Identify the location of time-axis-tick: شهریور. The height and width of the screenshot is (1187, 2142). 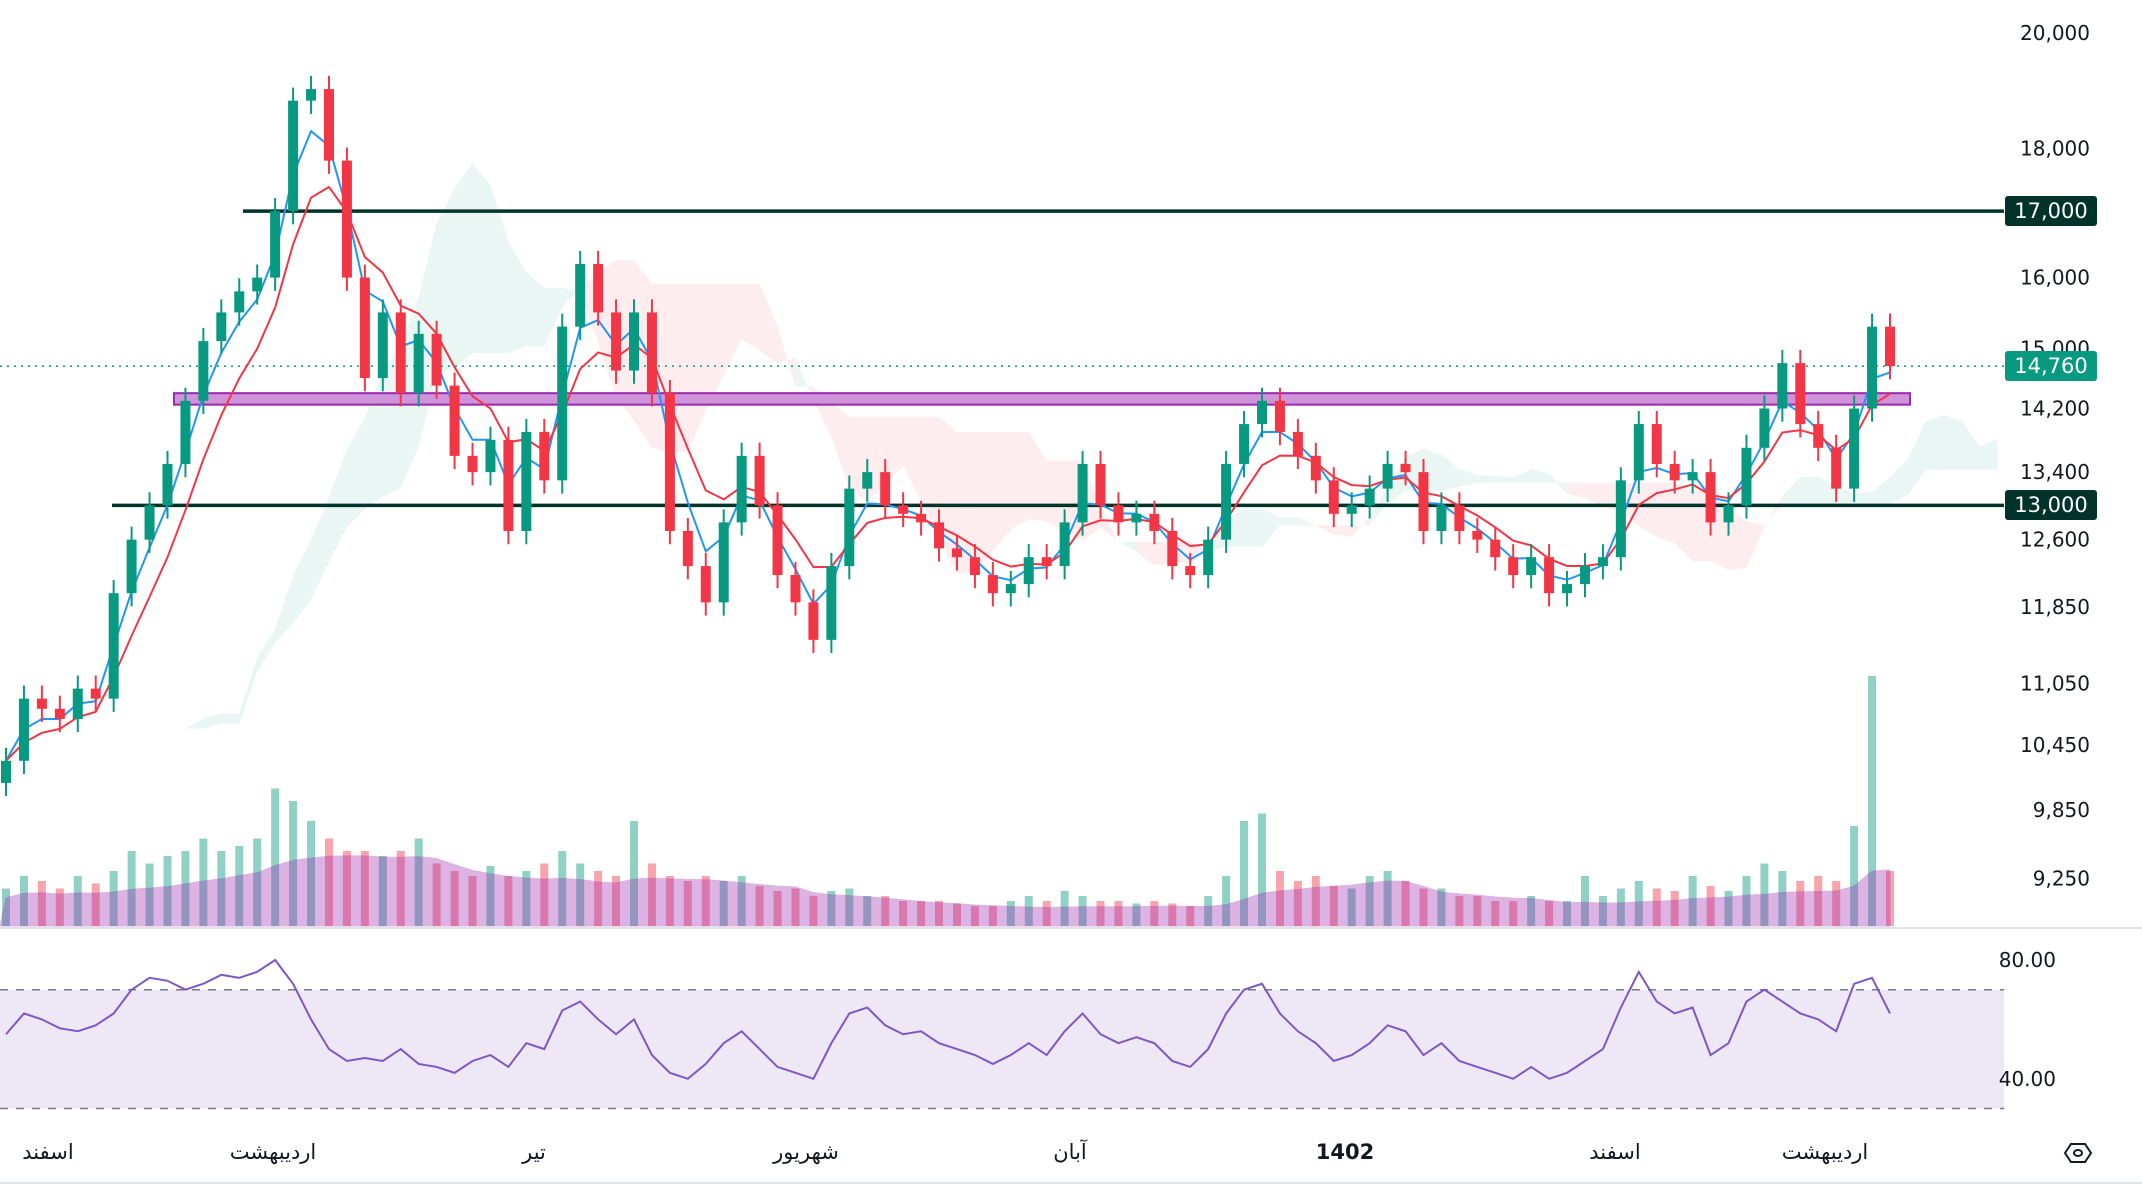
(806, 1152).